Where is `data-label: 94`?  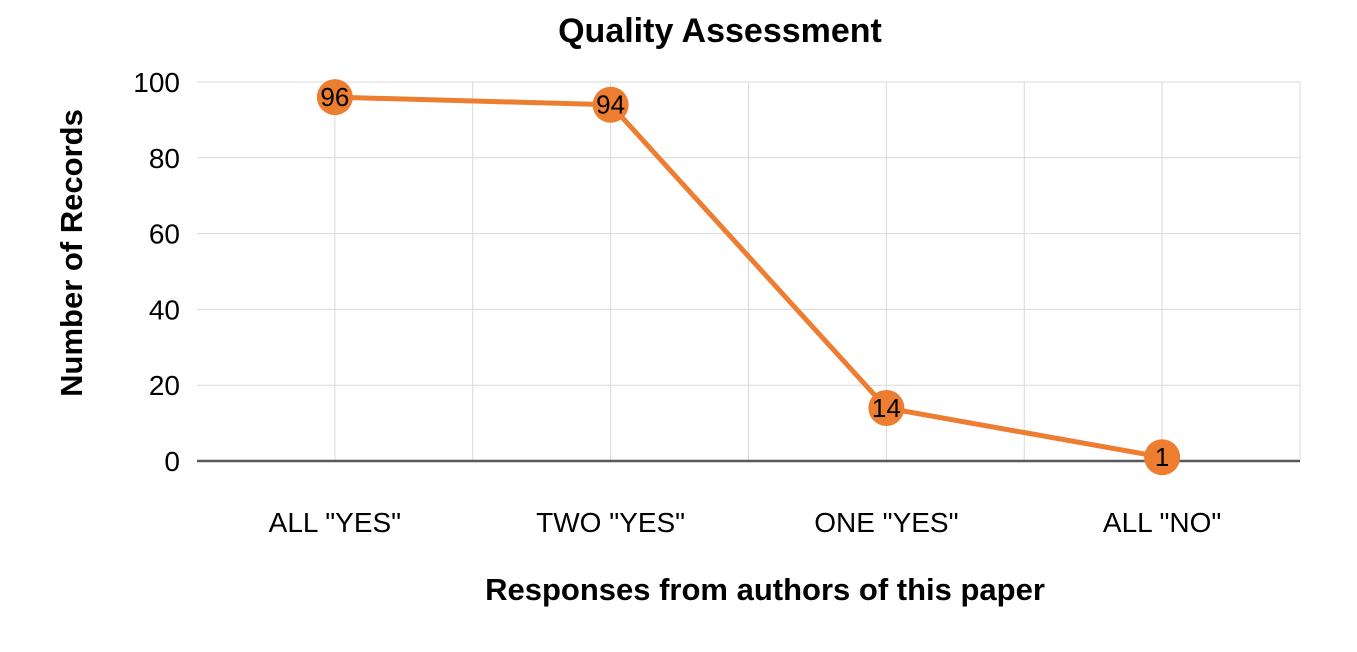 data-label: 94 is located at coordinates (610, 105).